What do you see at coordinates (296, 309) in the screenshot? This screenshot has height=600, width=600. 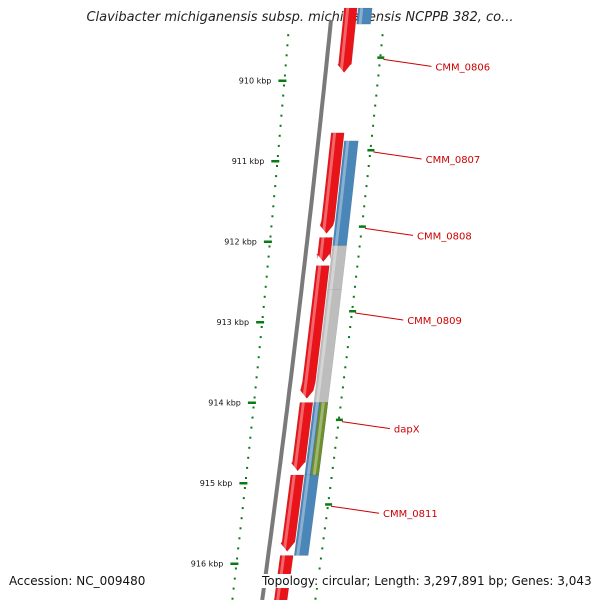 I see `backbone-layer` at bounding box center [296, 309].